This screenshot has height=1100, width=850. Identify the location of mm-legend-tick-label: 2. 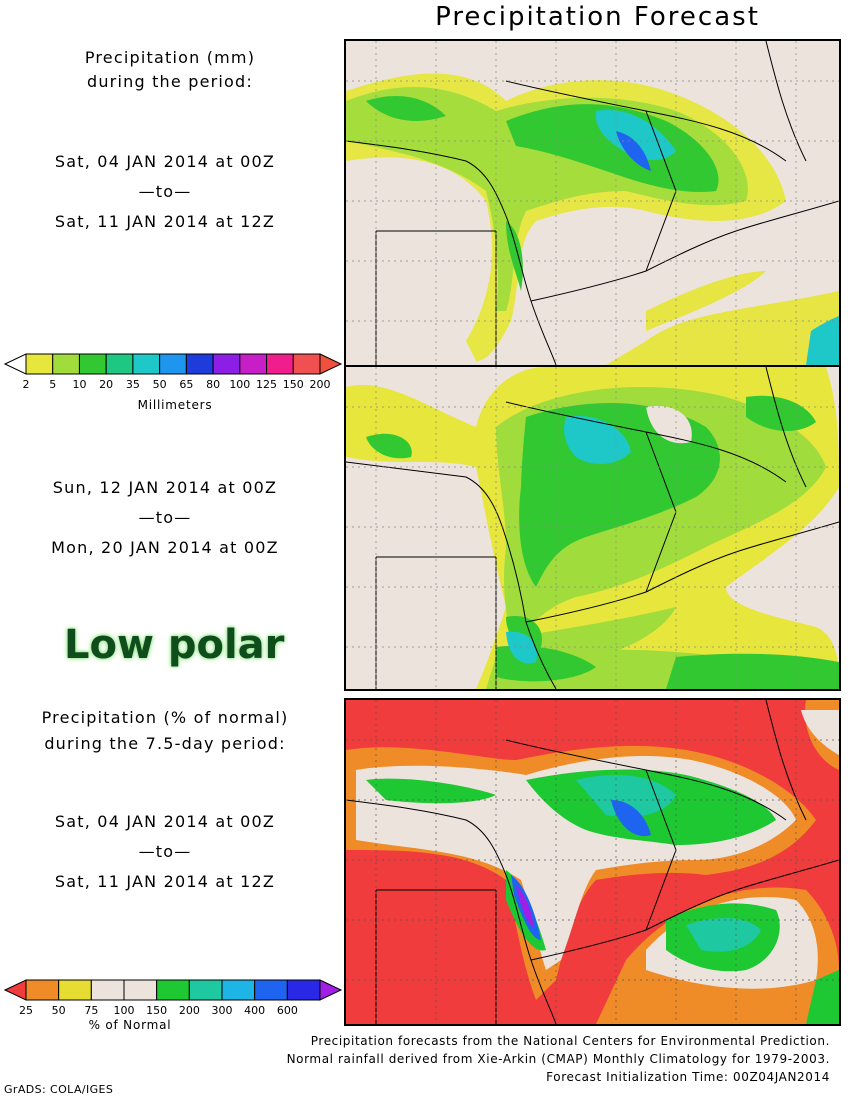
(26, 384).